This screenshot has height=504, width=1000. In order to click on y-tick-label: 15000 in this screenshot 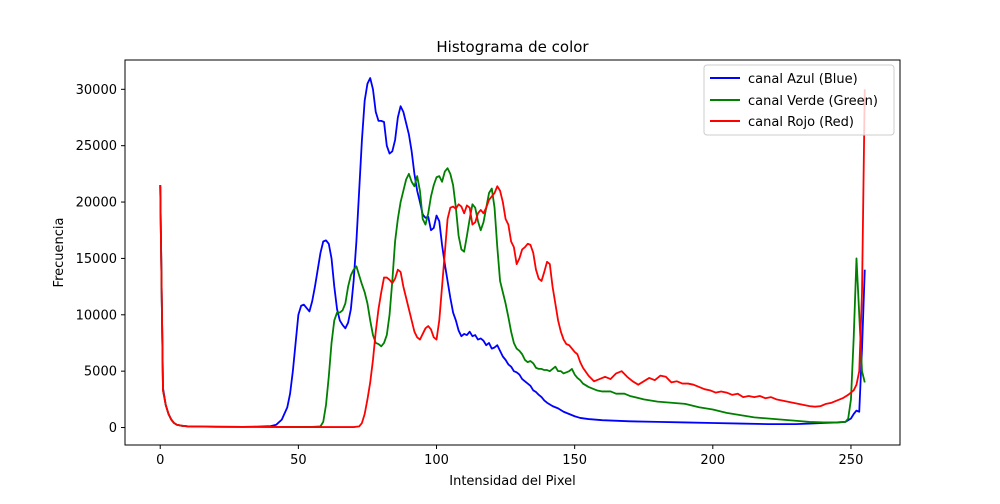, I will do `click(96, 259)`.